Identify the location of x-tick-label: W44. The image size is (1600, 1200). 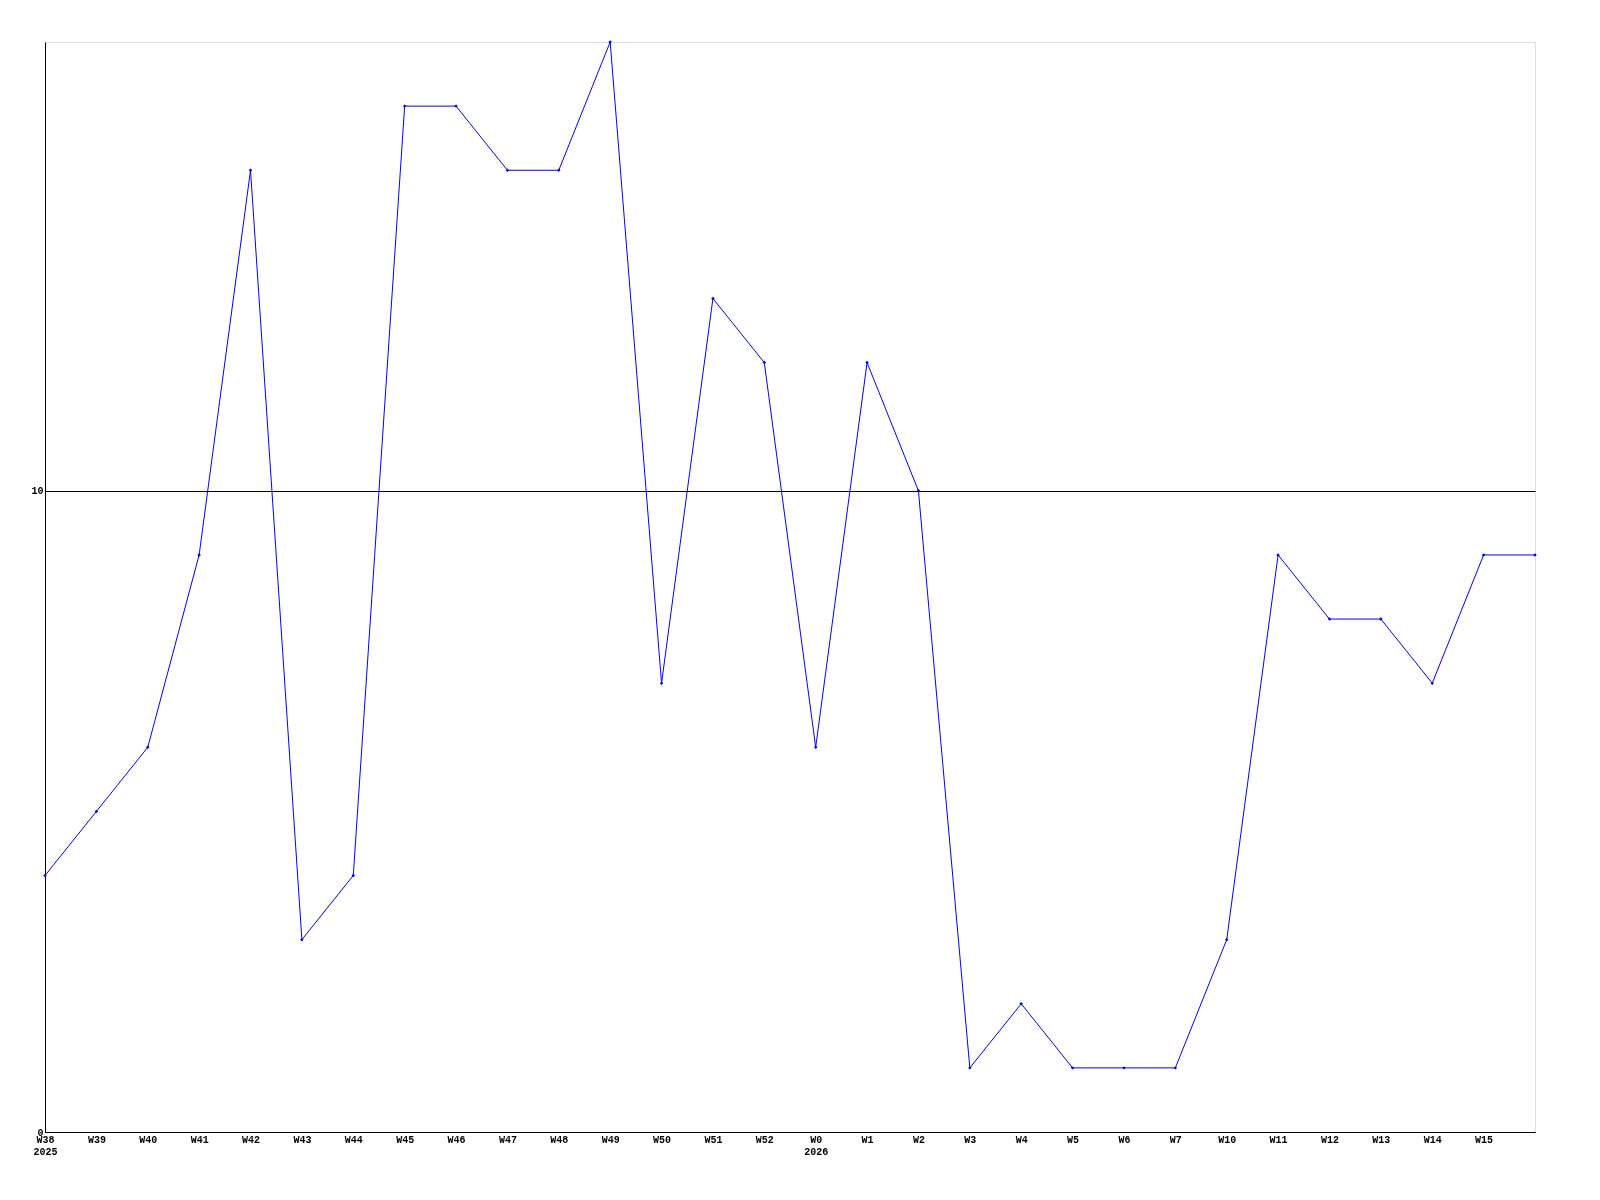
(353, 1140).